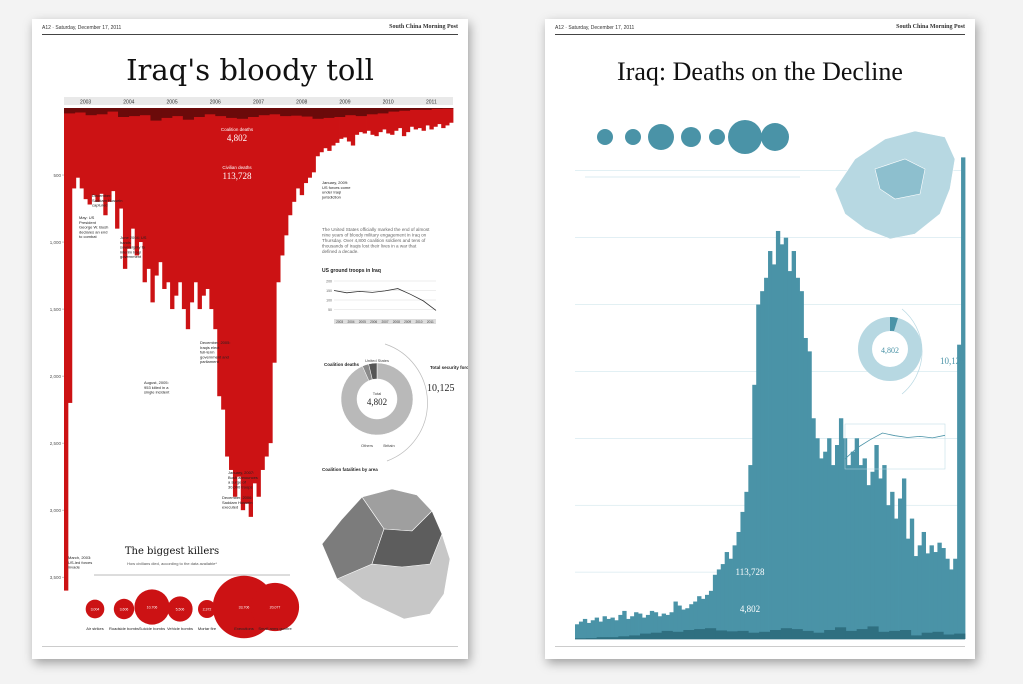  Describe the element at coordinates (601, 28) in the screenshot. I see `right-header-date-text: Saturday, December 17, 2011` at that location.